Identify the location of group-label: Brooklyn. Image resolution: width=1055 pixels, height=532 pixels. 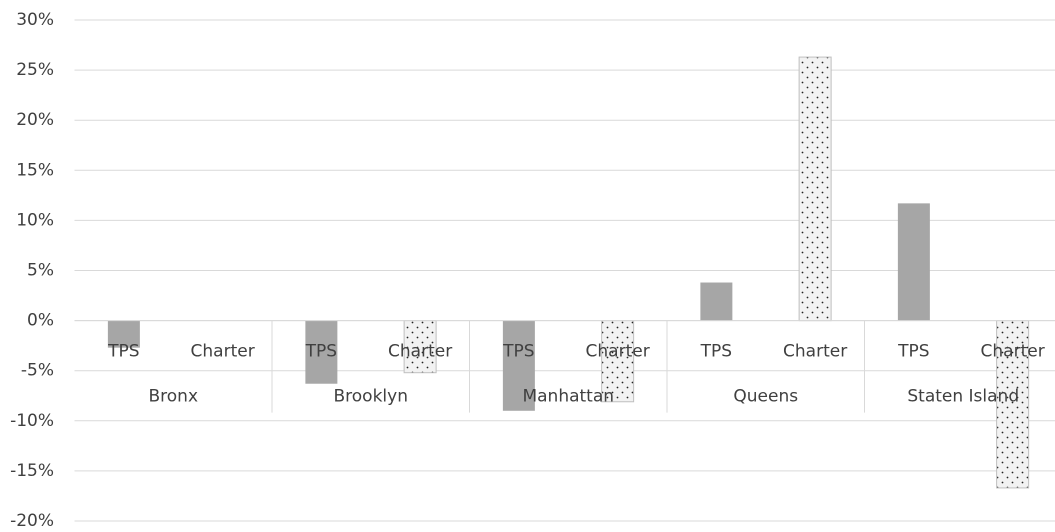
(371, 397).